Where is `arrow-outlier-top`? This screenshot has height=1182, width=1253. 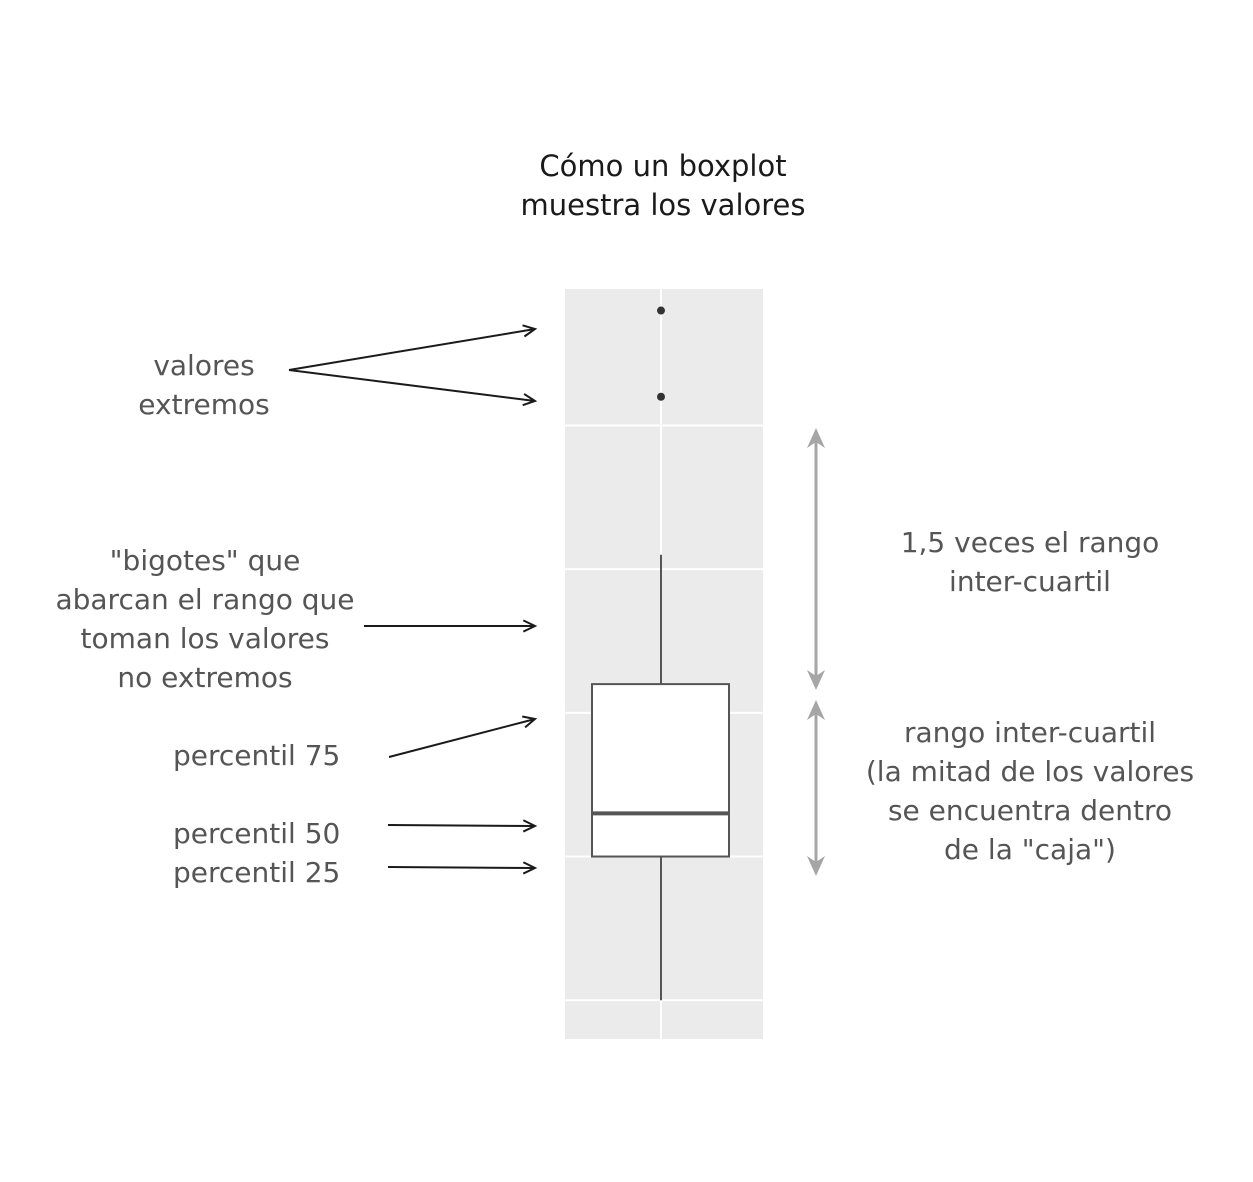
arrow-outlier-top is located at coordinates (413, 347).